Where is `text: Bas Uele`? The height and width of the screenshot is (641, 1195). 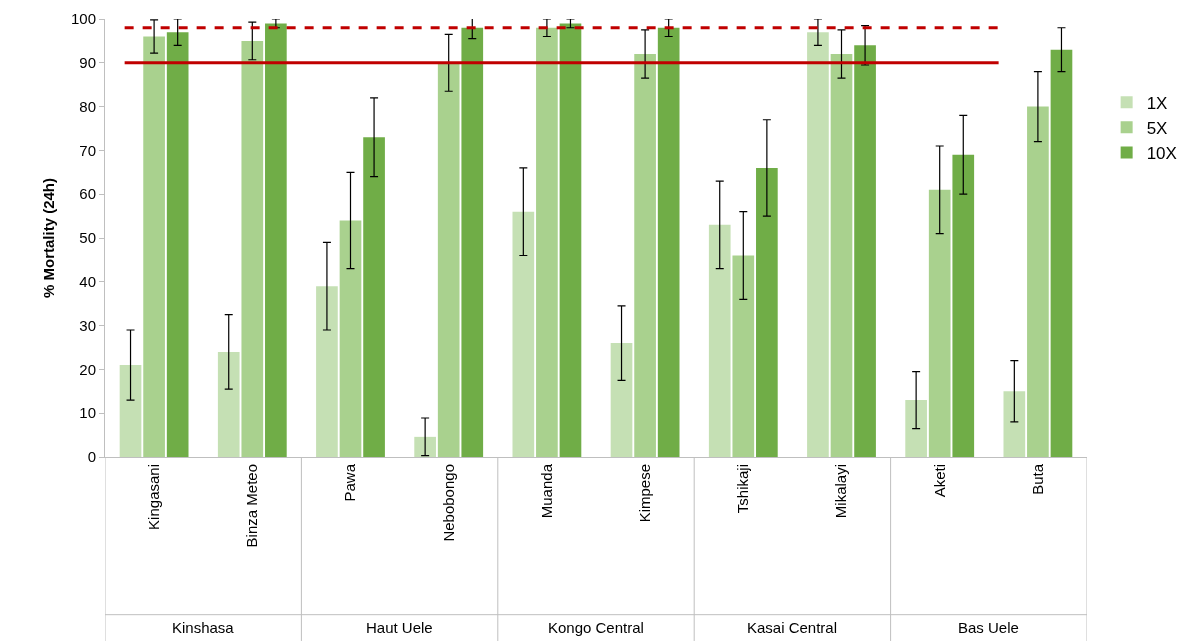
text: Bas Uele is located at coordinates (988, 627).